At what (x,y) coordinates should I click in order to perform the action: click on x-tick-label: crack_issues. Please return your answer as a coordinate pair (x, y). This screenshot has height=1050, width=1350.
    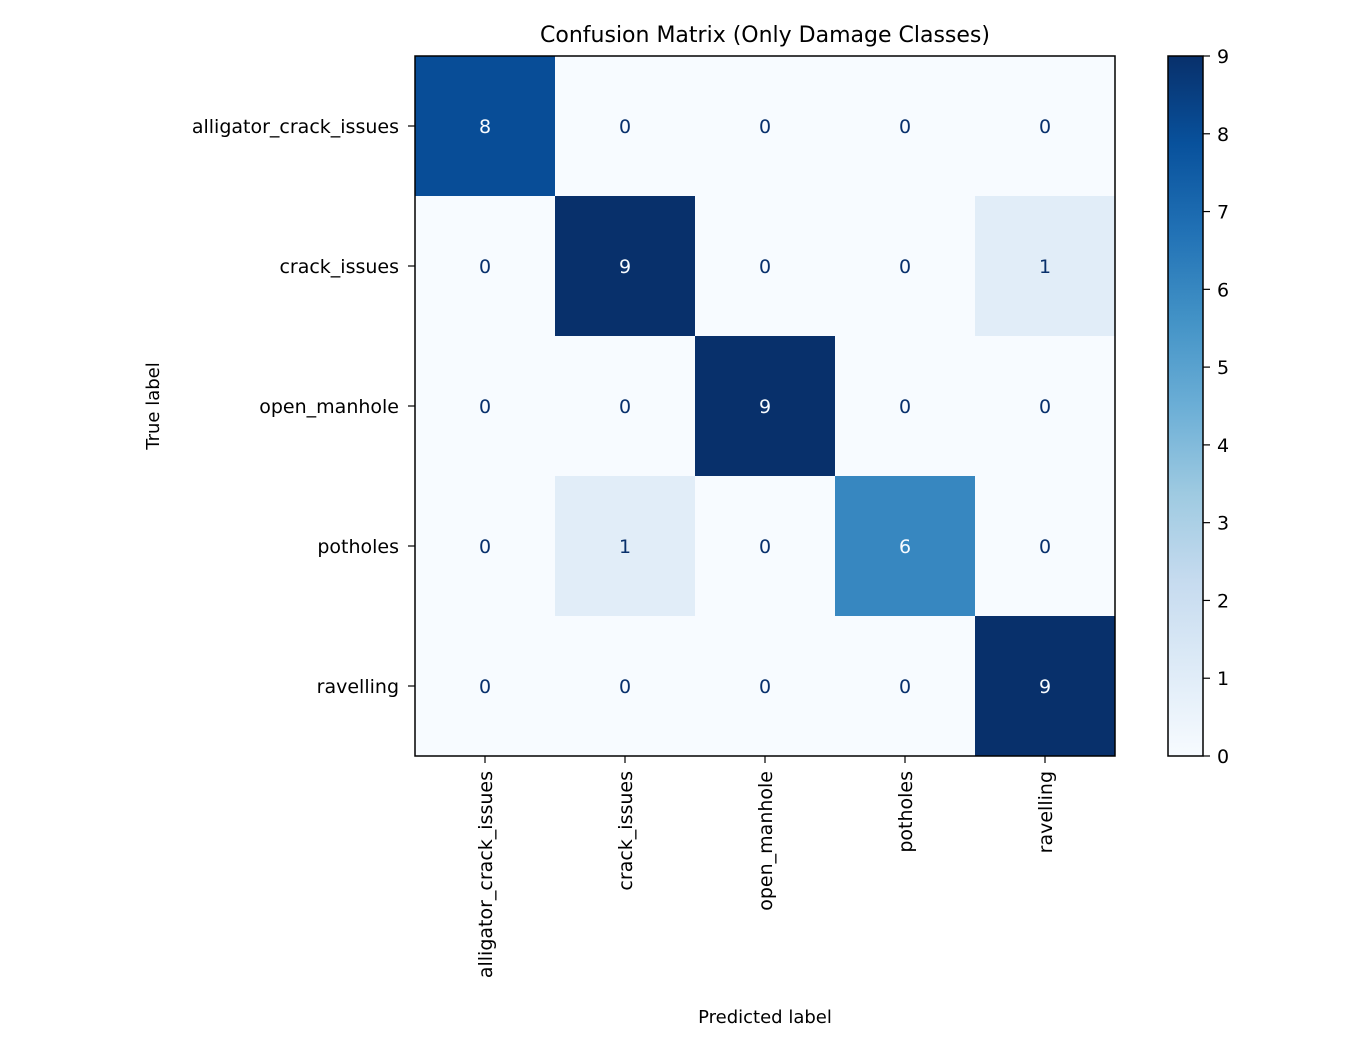
    Looking at the image, I should click on (626, 831).